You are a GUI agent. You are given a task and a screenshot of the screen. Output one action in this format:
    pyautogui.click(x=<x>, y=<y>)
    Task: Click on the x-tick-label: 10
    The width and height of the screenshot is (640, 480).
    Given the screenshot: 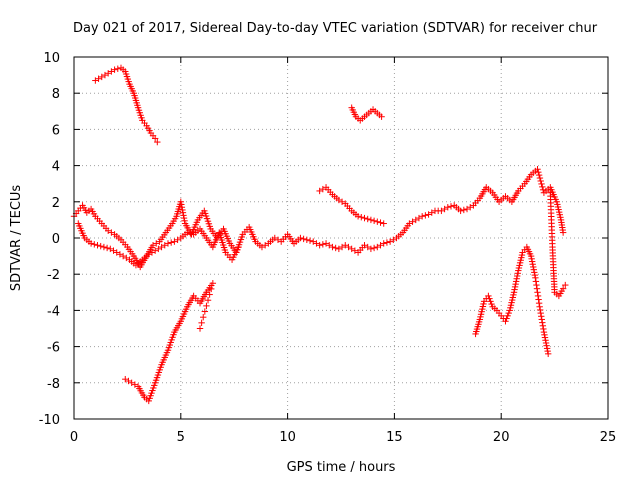 What is the action you would take?
    pyautogui.click(x=287, y=437)
    